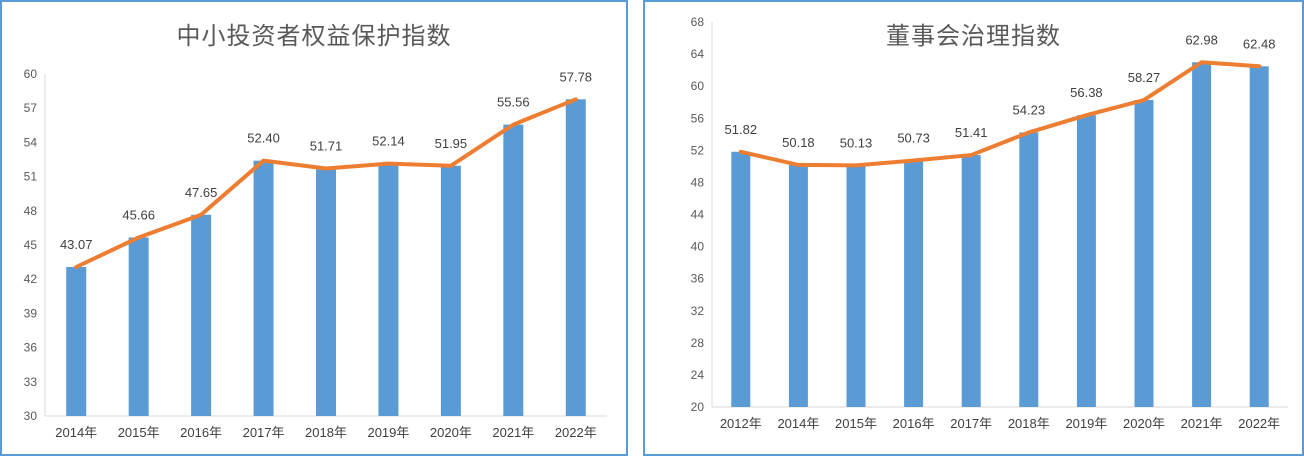 The image size is (1304, 458). What do you see at coordinates (741, 129) in the screenshot?
I see `data-label: 51.82` at bounding box center [741, 129].